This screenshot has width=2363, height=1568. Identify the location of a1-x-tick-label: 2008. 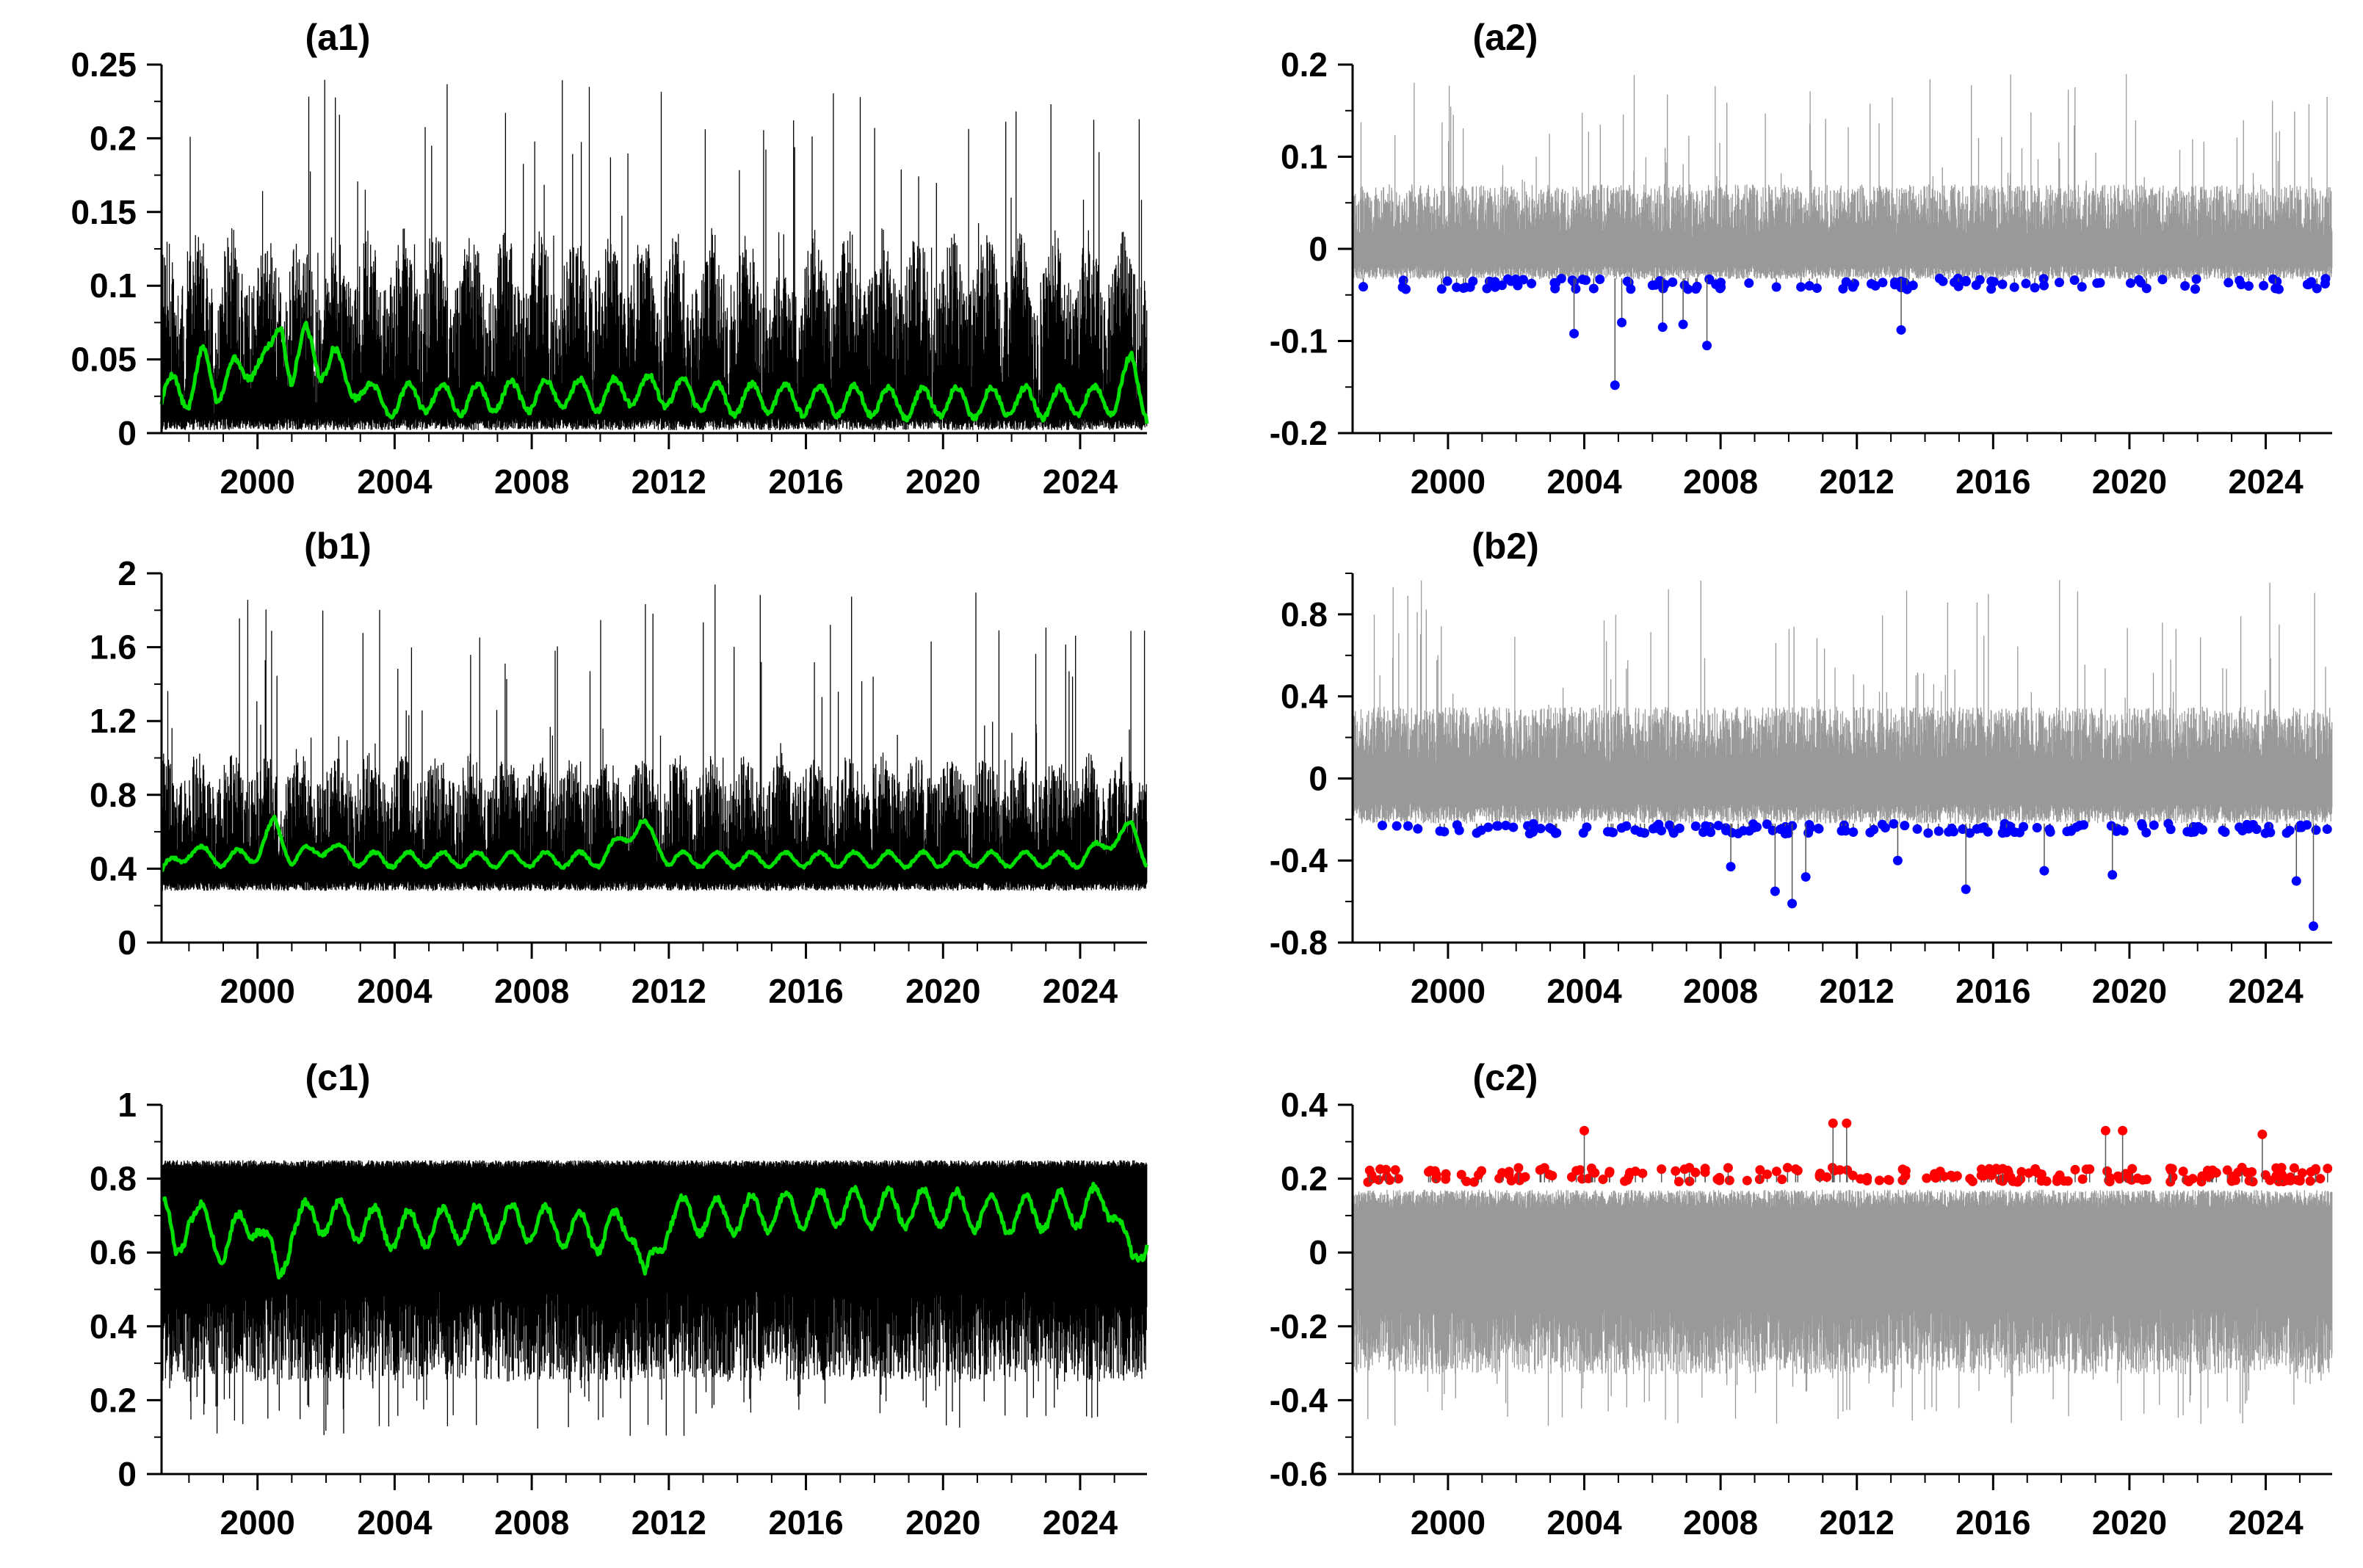
(531, 482).